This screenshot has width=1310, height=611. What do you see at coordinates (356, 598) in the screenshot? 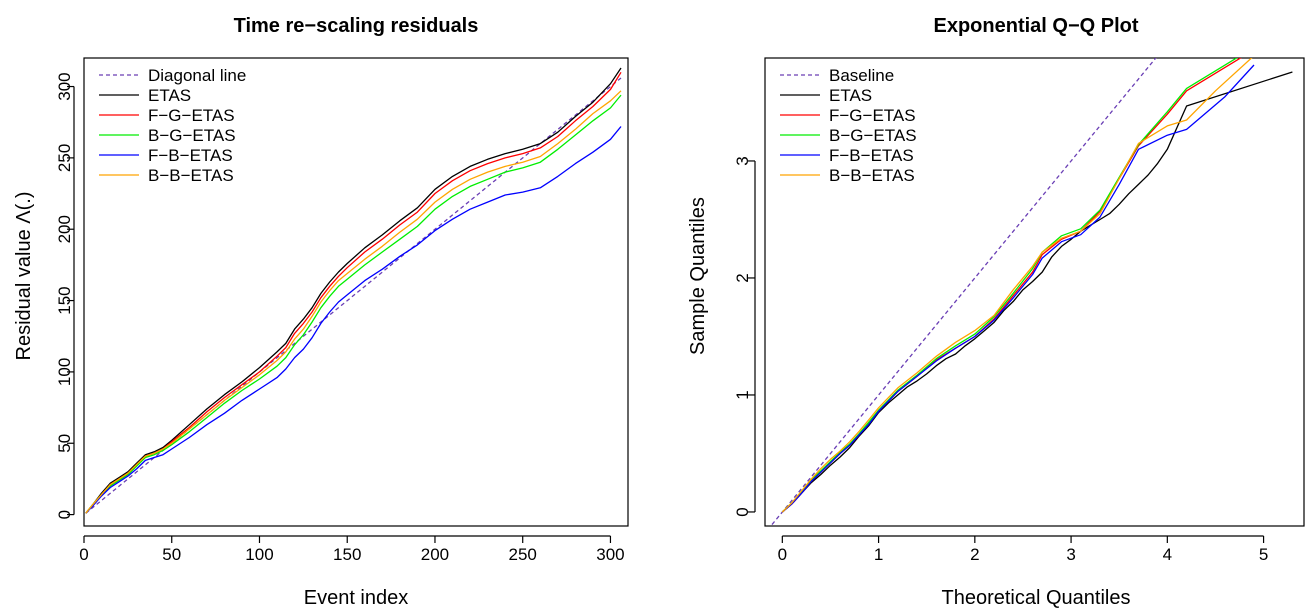
I see `x-axis-label: Event index` at bounding box center [356, 598].